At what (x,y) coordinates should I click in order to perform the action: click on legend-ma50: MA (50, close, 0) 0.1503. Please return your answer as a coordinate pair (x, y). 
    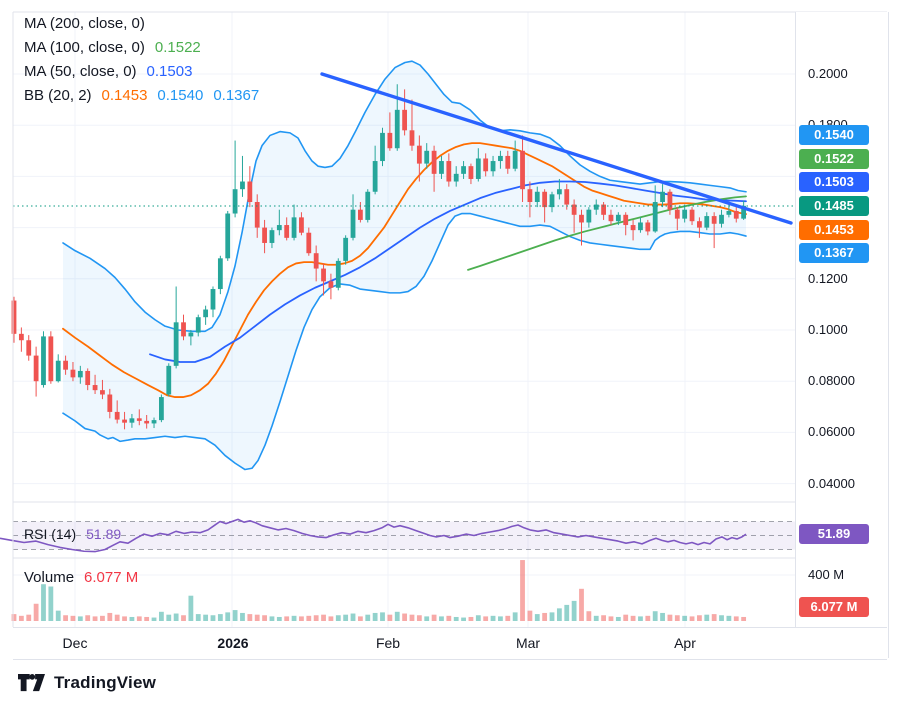
    Looking at the image, I should click on (141, 72).